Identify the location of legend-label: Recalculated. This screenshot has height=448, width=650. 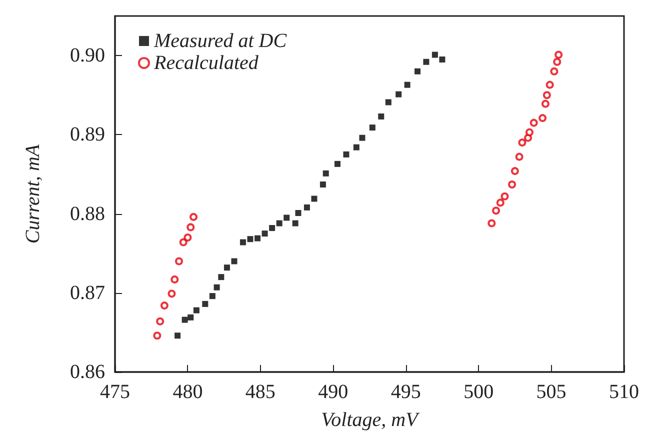
(206, 63).